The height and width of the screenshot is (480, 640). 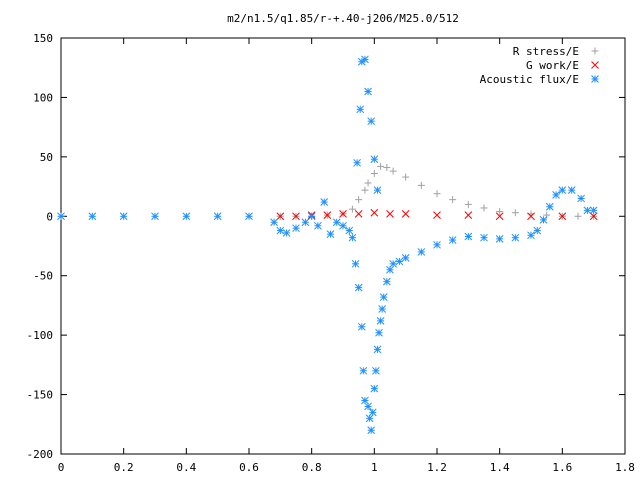 What do you see at coordinates (40, 454) in the screenshot?
I see `y-tick-label: -200` at bounding box center [40, 454].